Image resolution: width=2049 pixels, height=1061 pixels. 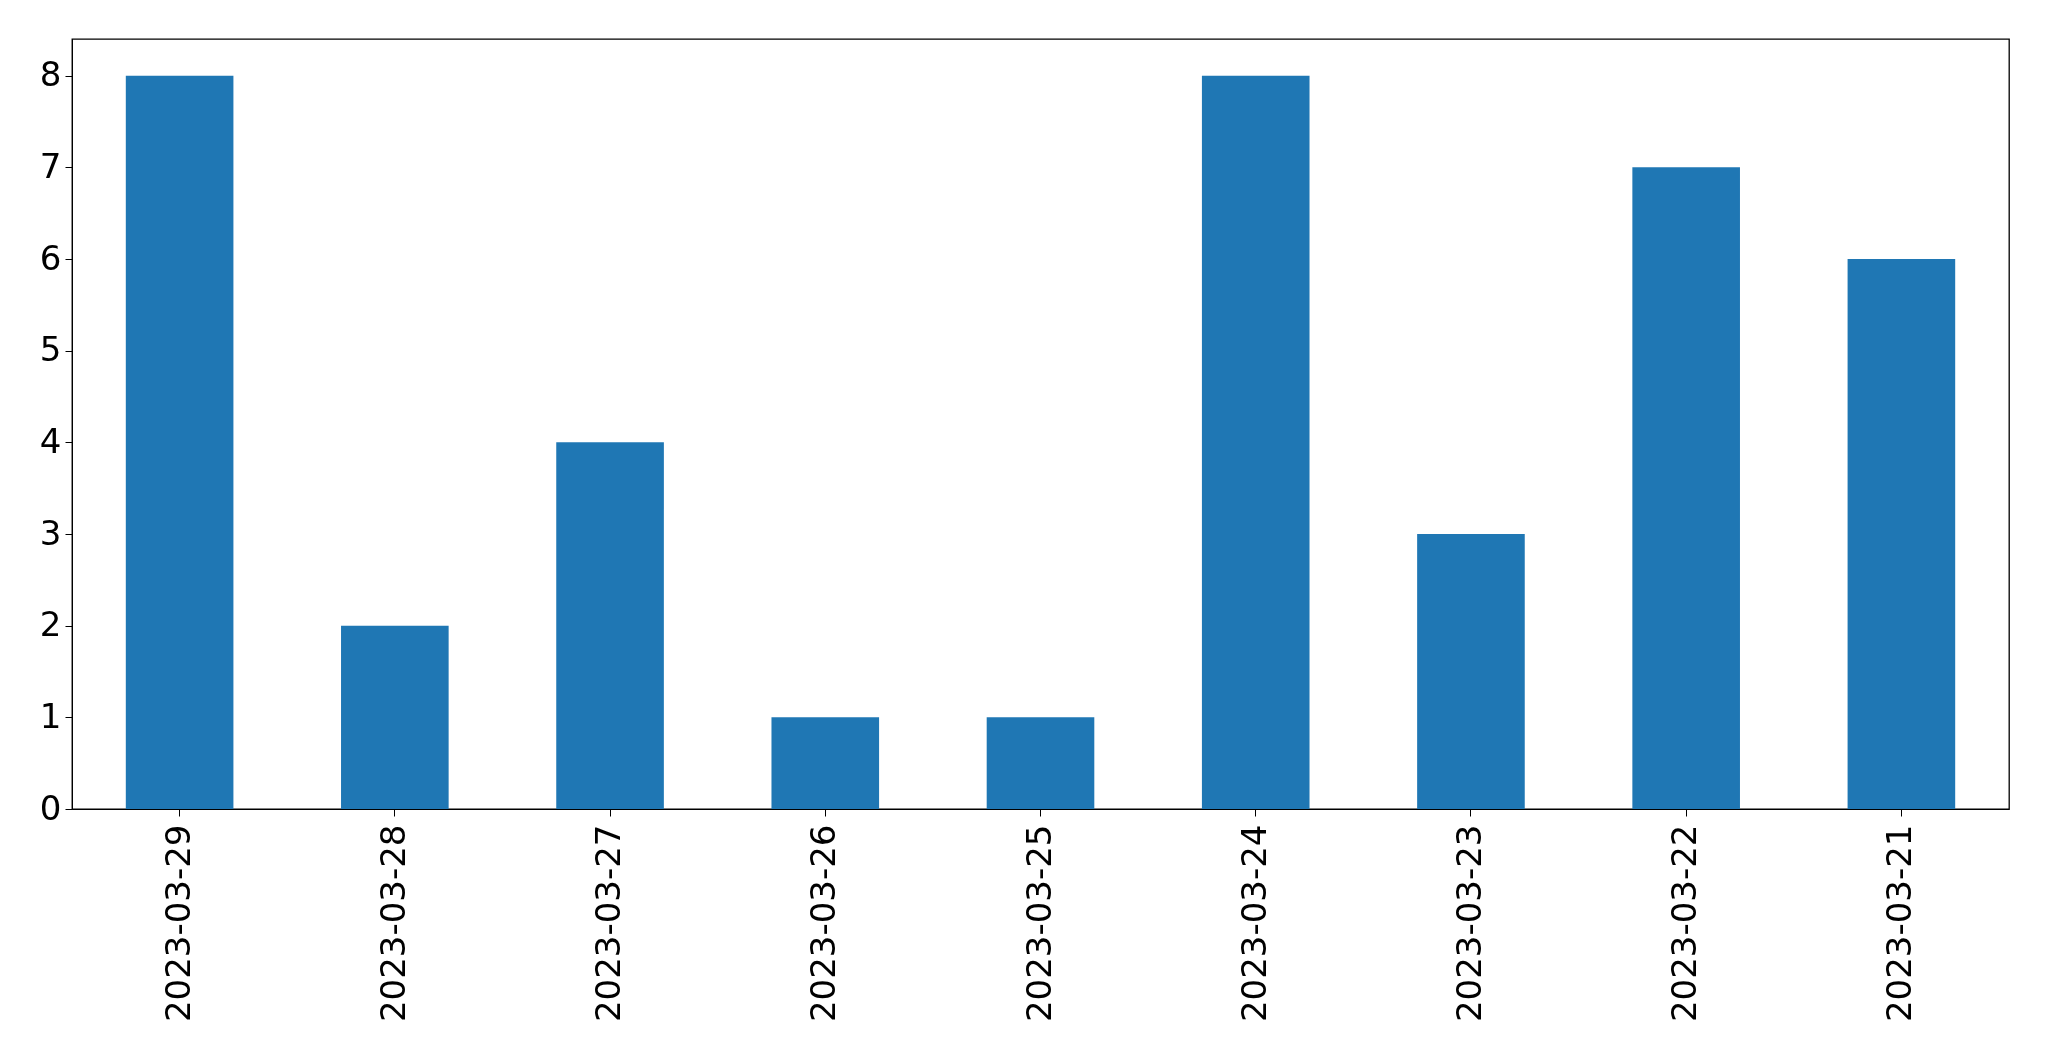 I want to click on x-tick-label: 2023-03-24, so click(x=1253, y=923).